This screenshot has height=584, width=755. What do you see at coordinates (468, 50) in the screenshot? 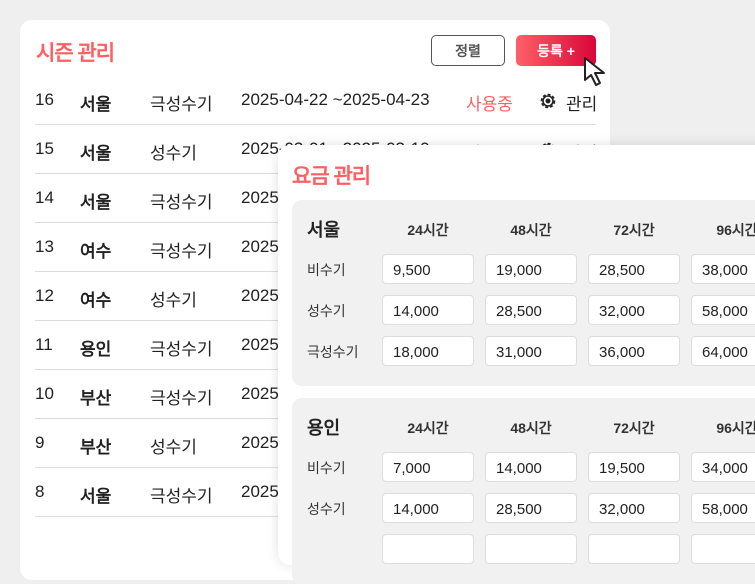
I see `sort-button: 정렬` at bounding box center [468, 50].